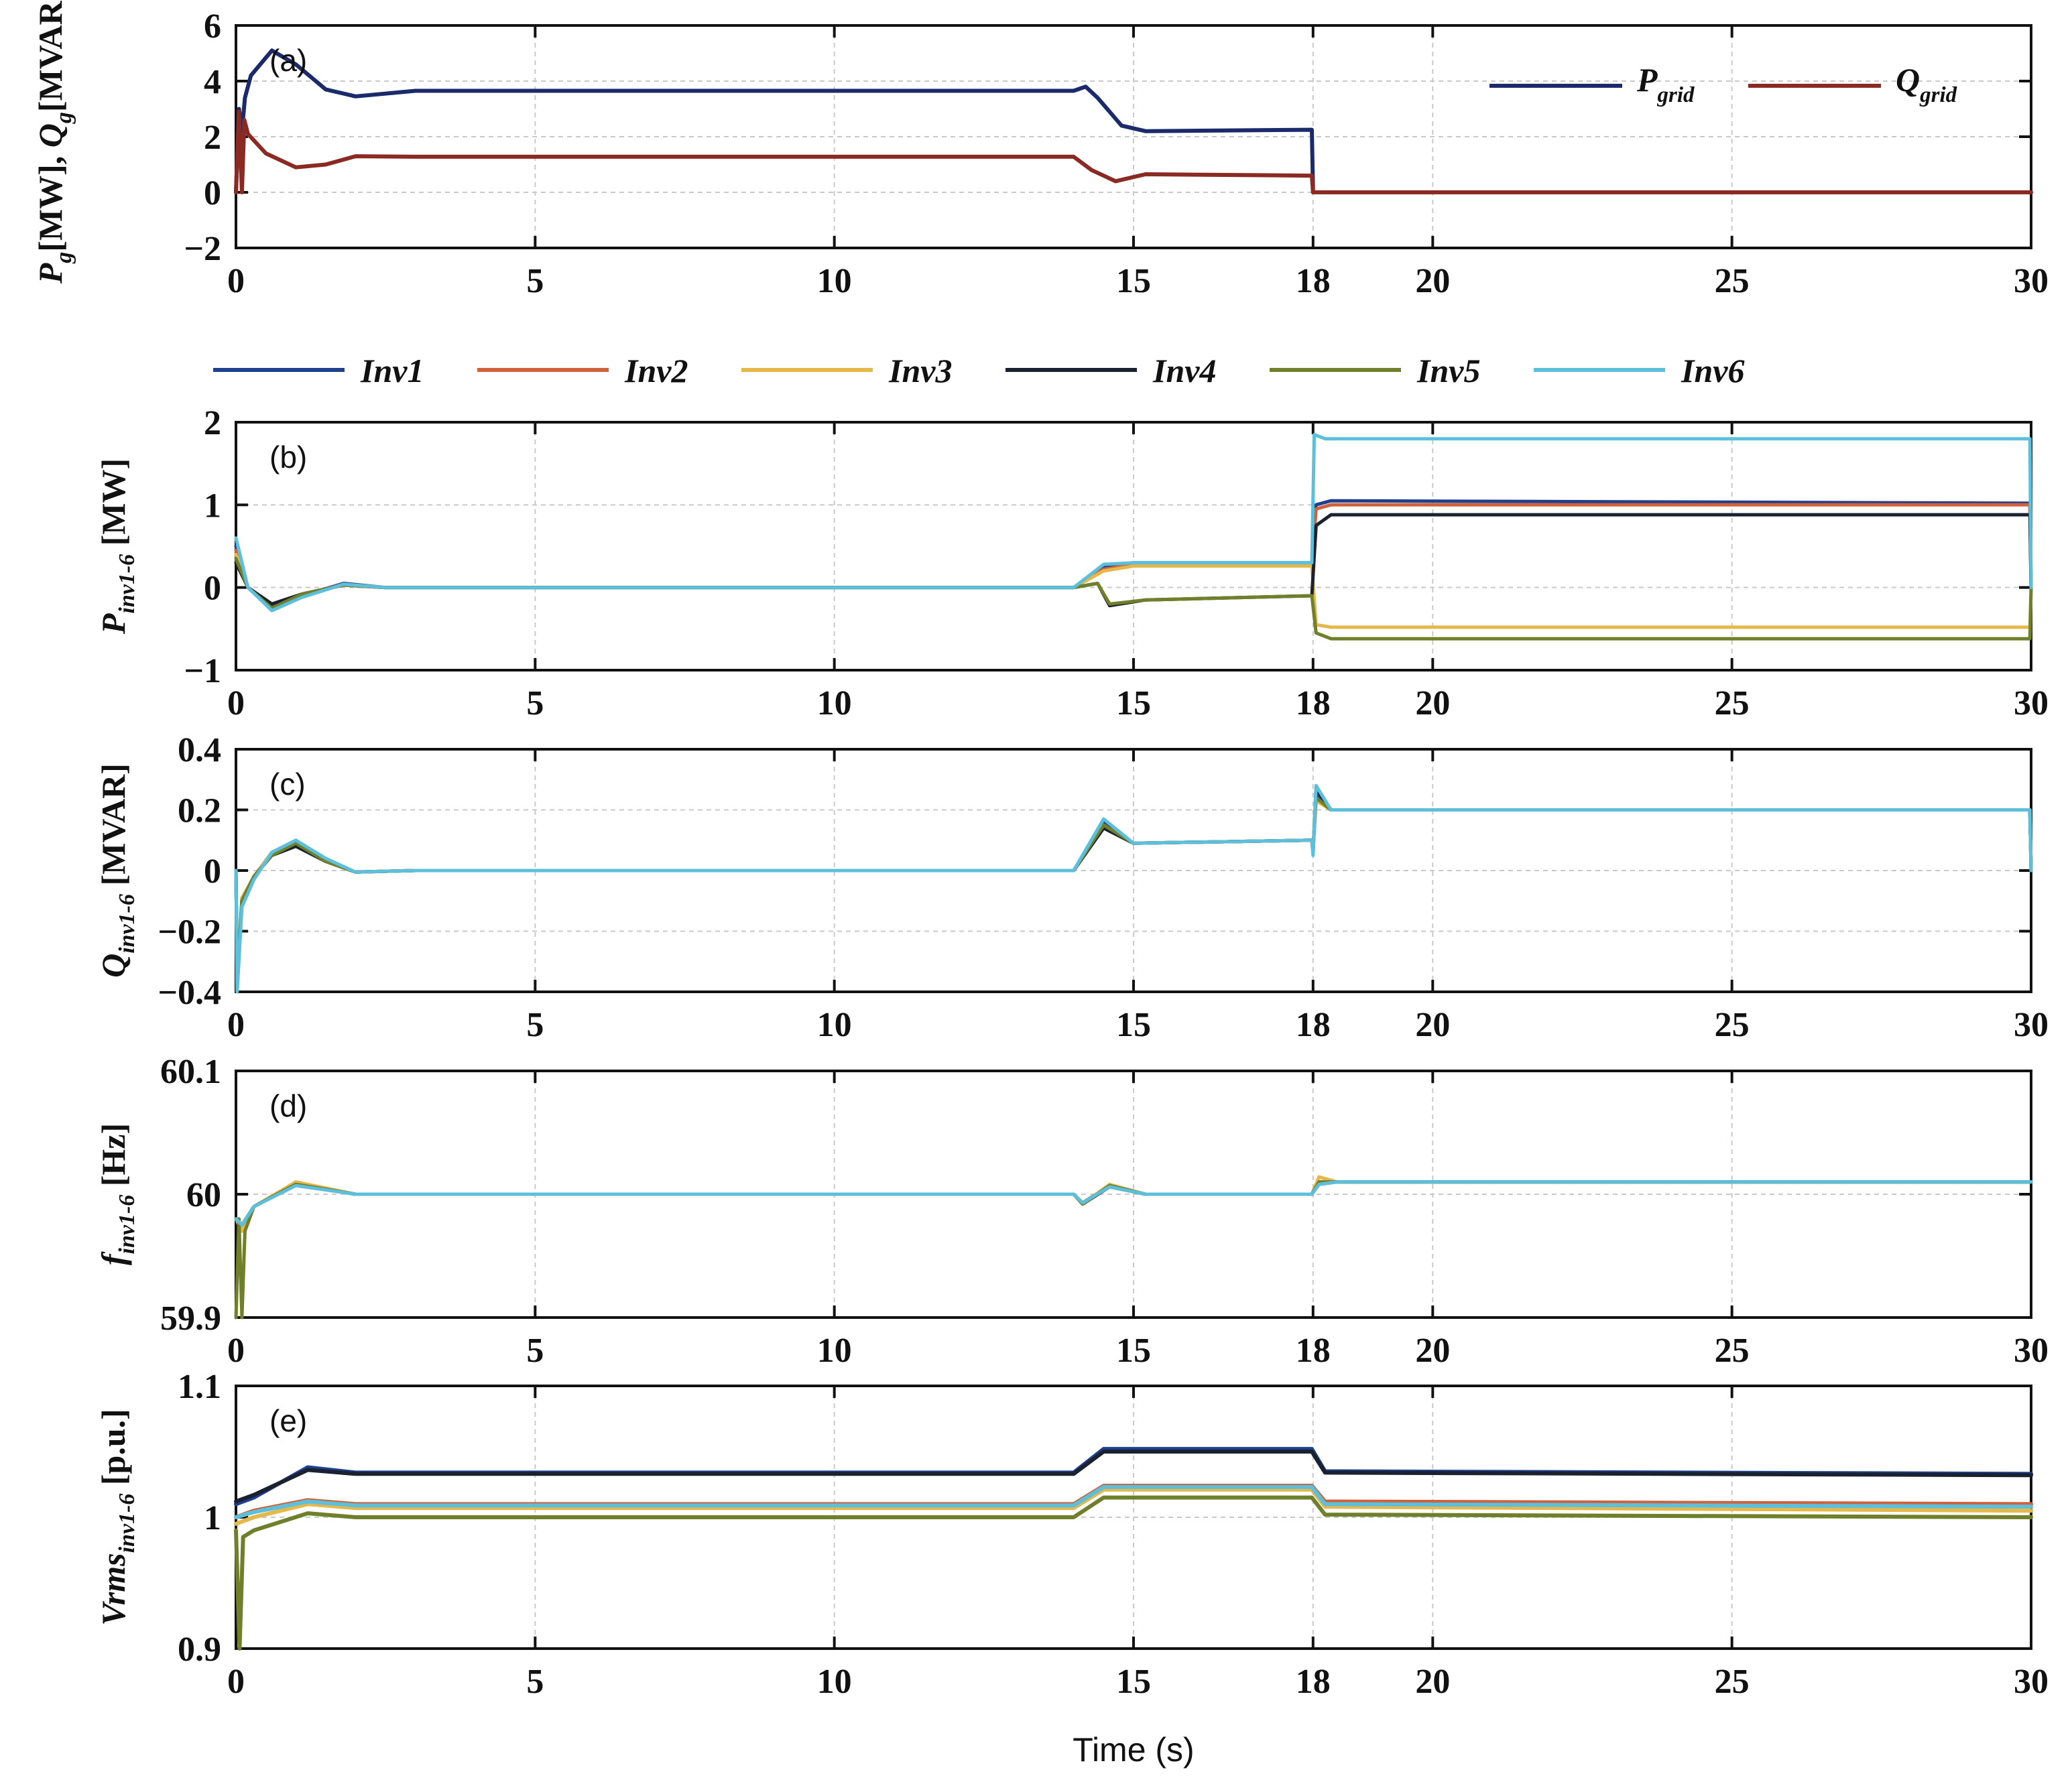 This screenshot has height=1792, width=2072. What do you see at coordinates (199, 1649) in the screenshot?
I see `y-tick-label: 0.9` at bounding box center [199, 1649].